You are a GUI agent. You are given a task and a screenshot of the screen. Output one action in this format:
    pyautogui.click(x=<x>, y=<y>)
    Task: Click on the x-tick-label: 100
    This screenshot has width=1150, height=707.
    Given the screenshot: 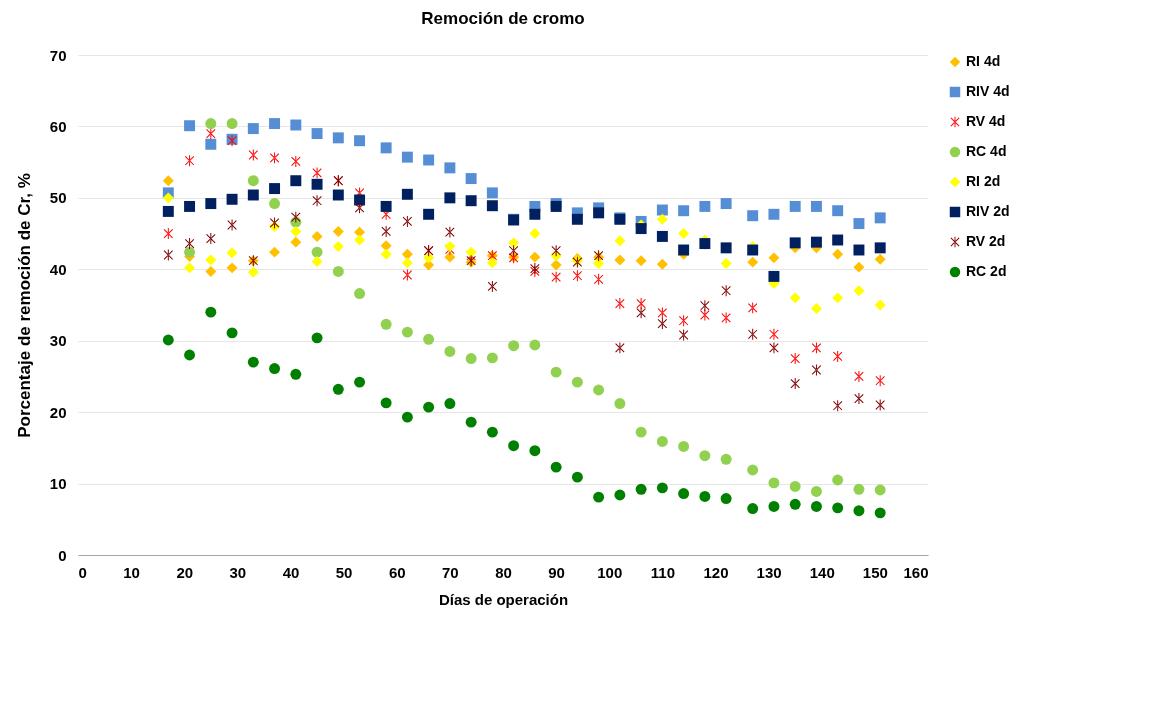 What is the action you would take?
    pyautogui.click(x=610, y=572)
    